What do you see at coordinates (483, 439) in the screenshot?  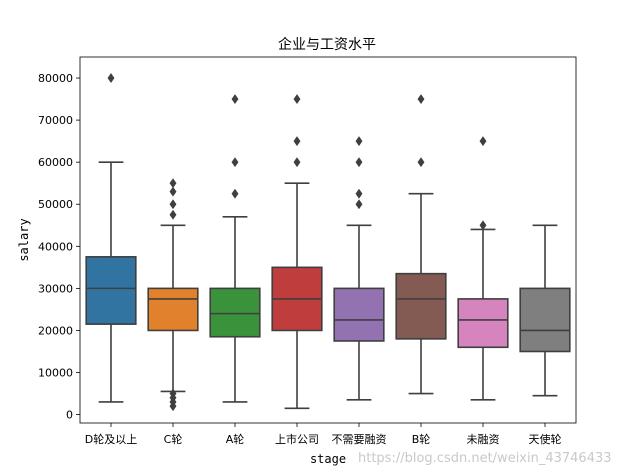 I see `x-tick-label: 未融资` at bounding box center [483, 439].